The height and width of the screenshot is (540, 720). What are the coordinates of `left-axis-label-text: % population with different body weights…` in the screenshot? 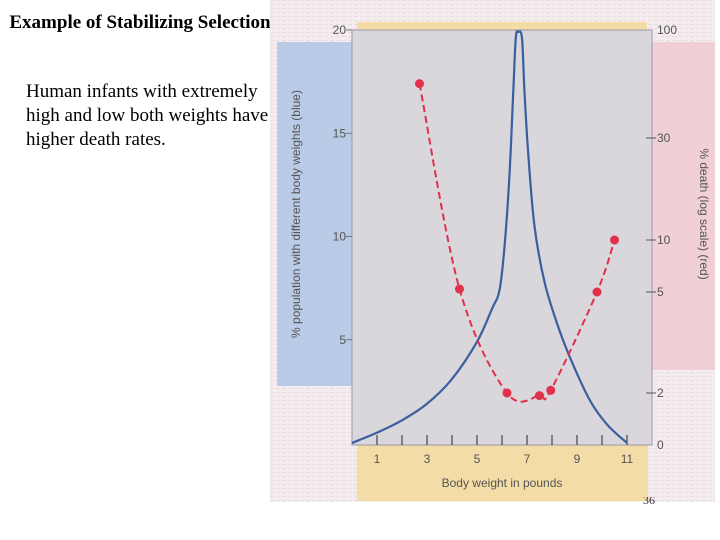 It's located at (296, 214).